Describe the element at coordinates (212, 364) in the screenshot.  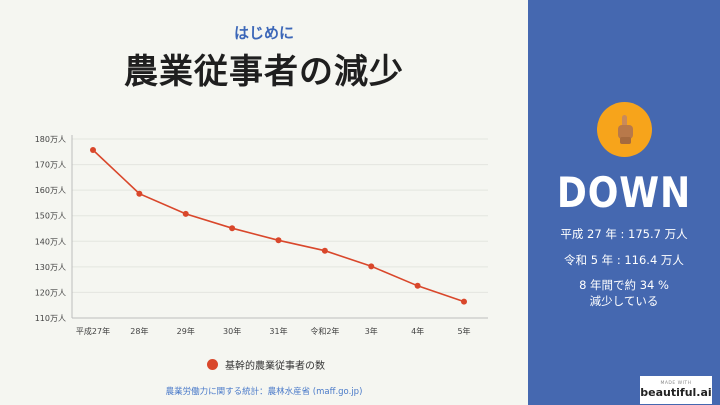
I see `legend-marker` at that location.